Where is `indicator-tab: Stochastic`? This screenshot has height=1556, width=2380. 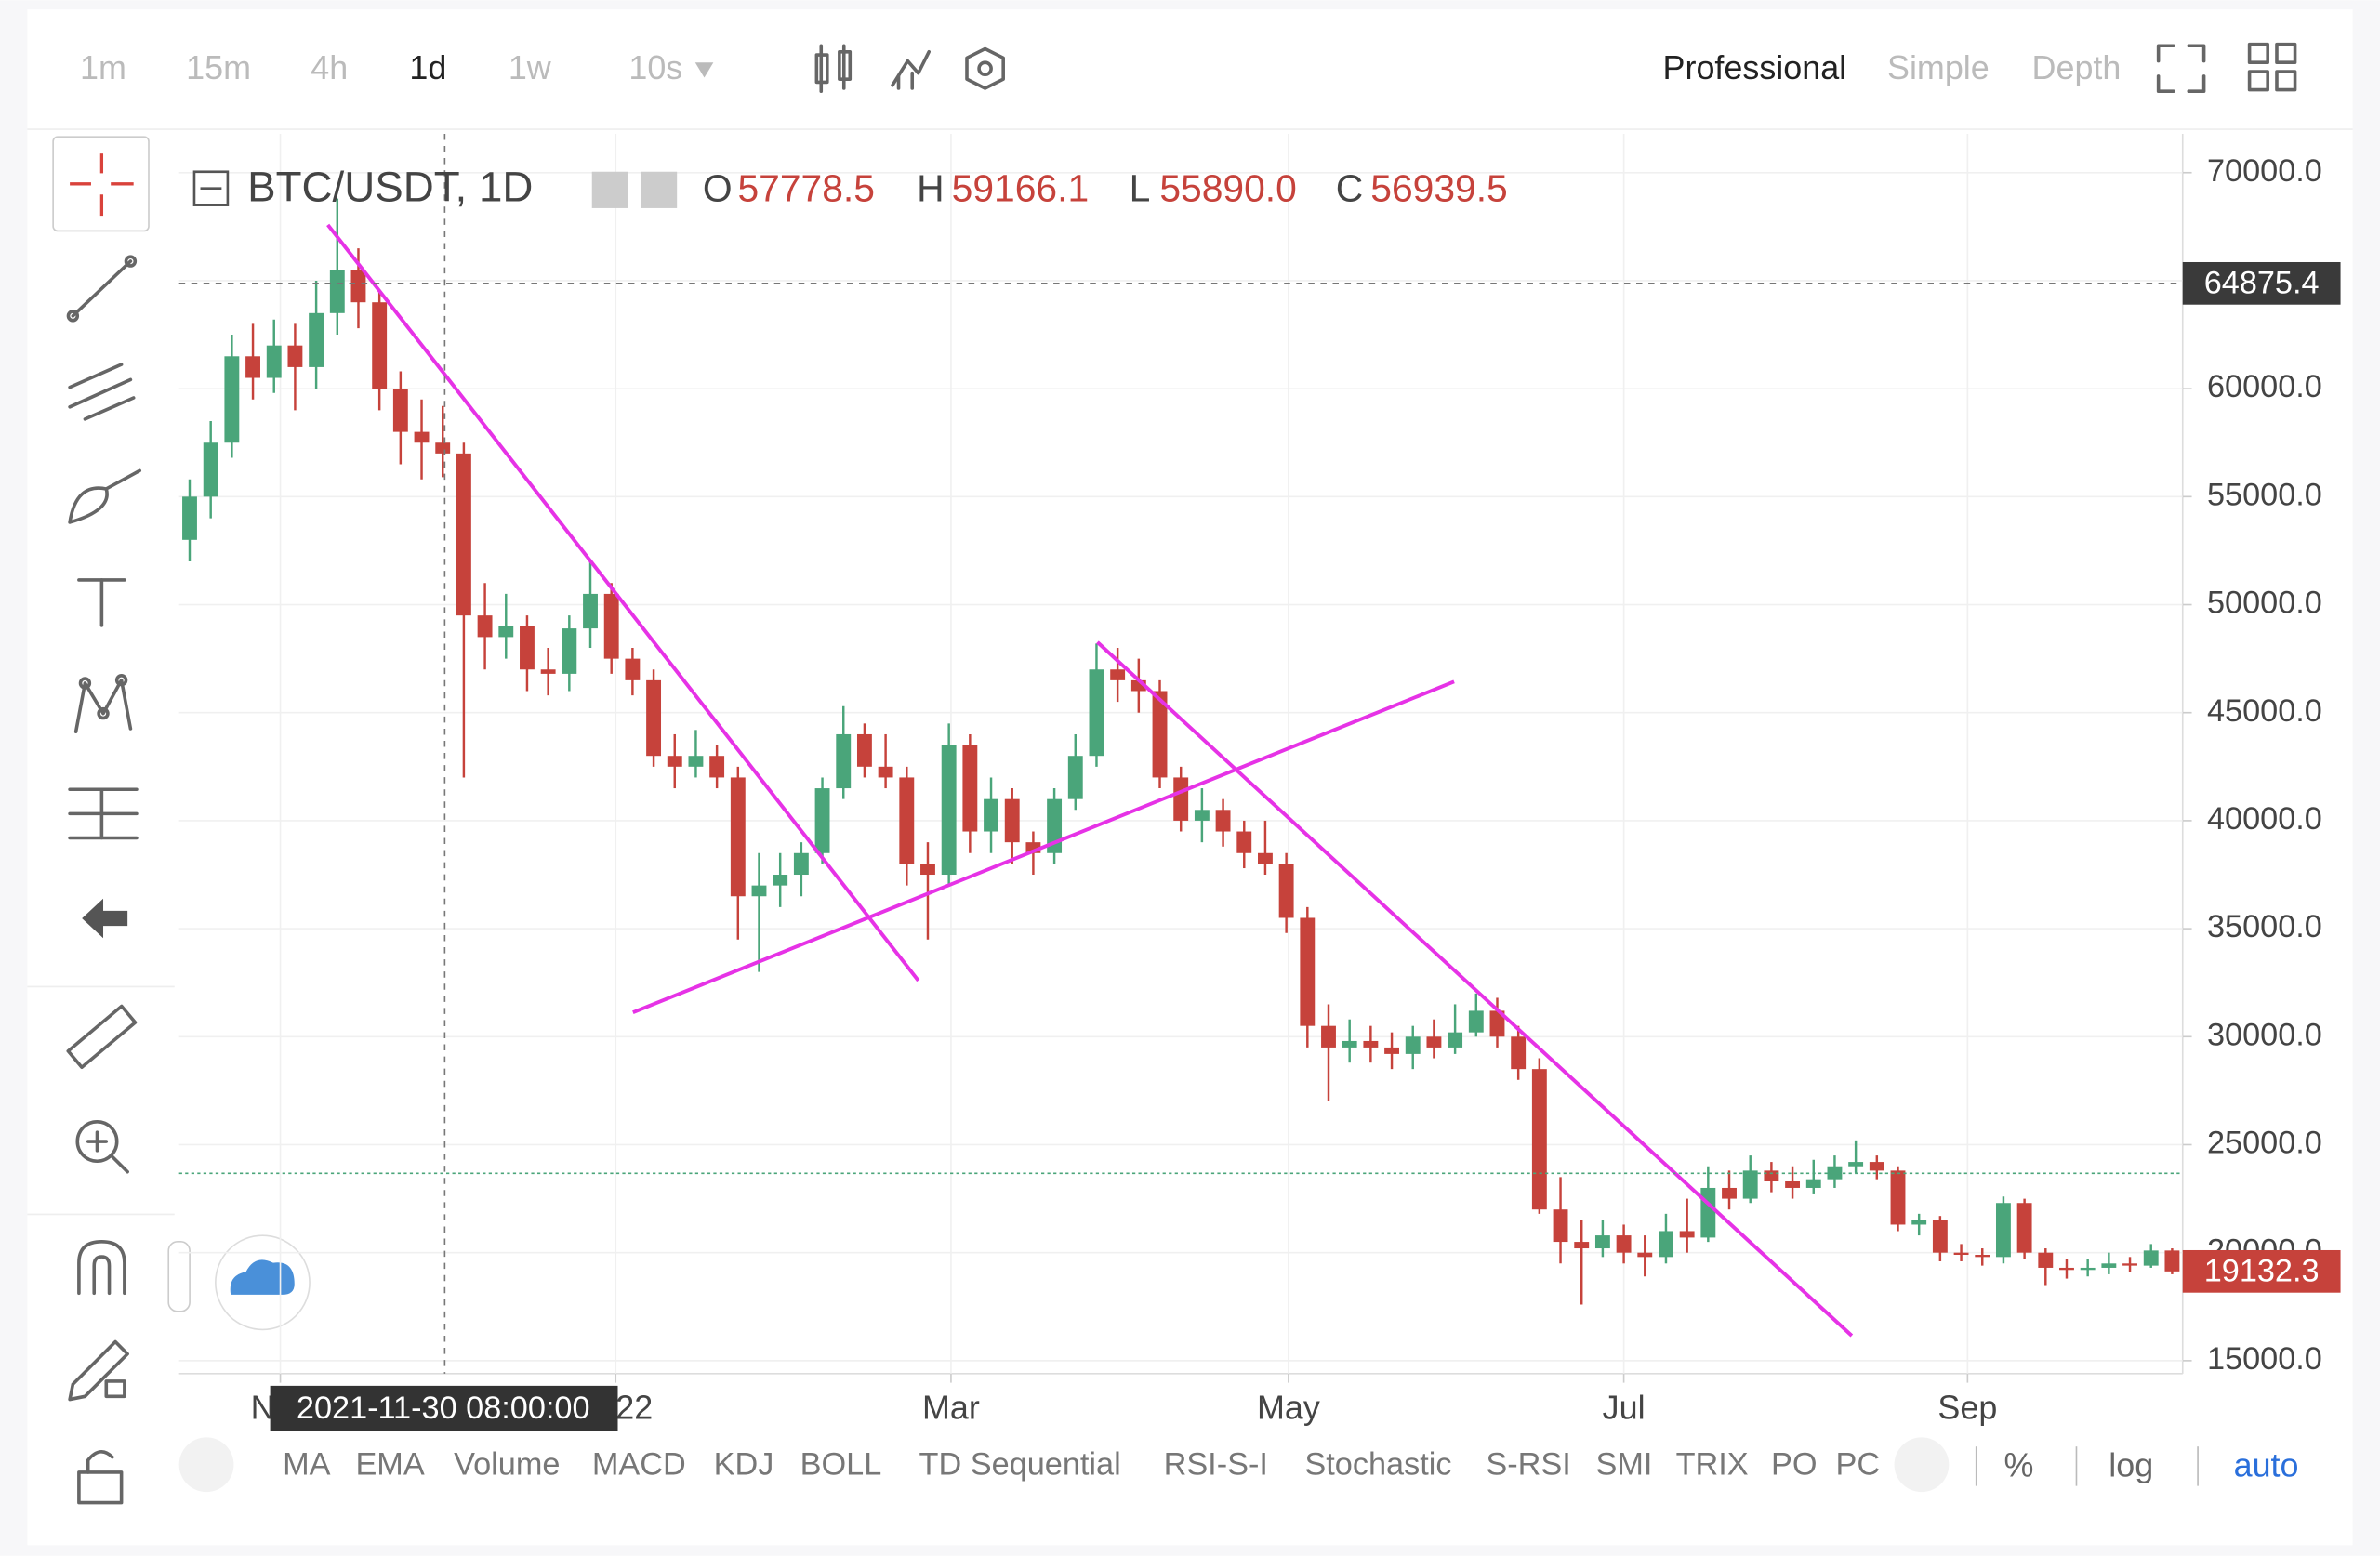
indicator-tab: Stochastic is located at coordinates (1377, 1464).